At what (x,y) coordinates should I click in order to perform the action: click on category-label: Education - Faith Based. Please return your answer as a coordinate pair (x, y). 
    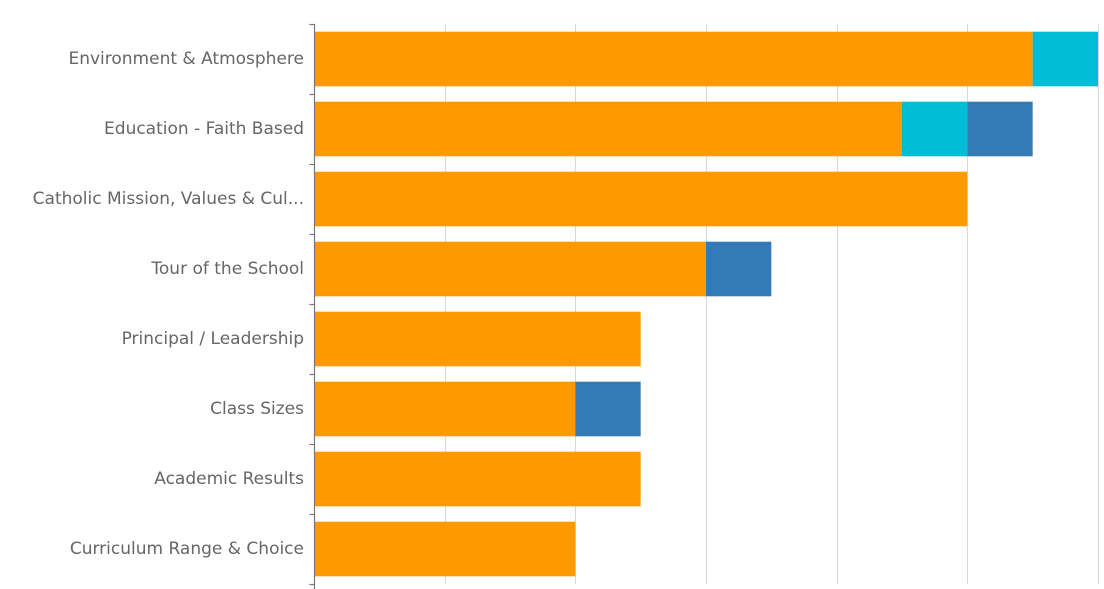
    Looking at the image, I should click on (204, 129).